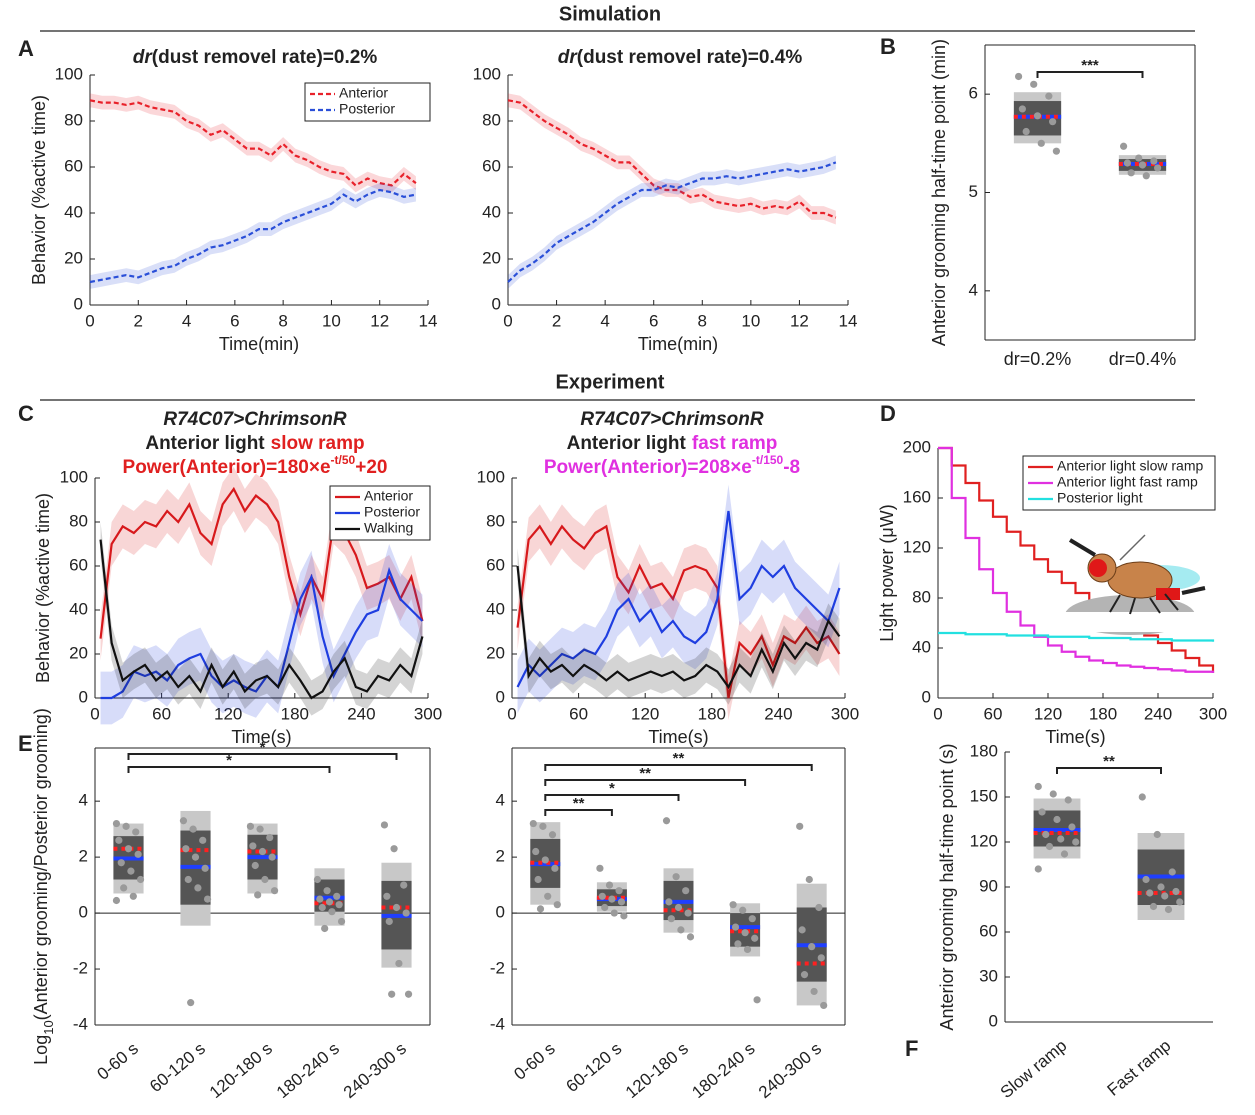 The image size is (1255, 1115). What do you see at coordinates (1143, 359) in the screenshot?
I see `x-tick-label: dr=0.4%` at bounding box center [1143, 359].